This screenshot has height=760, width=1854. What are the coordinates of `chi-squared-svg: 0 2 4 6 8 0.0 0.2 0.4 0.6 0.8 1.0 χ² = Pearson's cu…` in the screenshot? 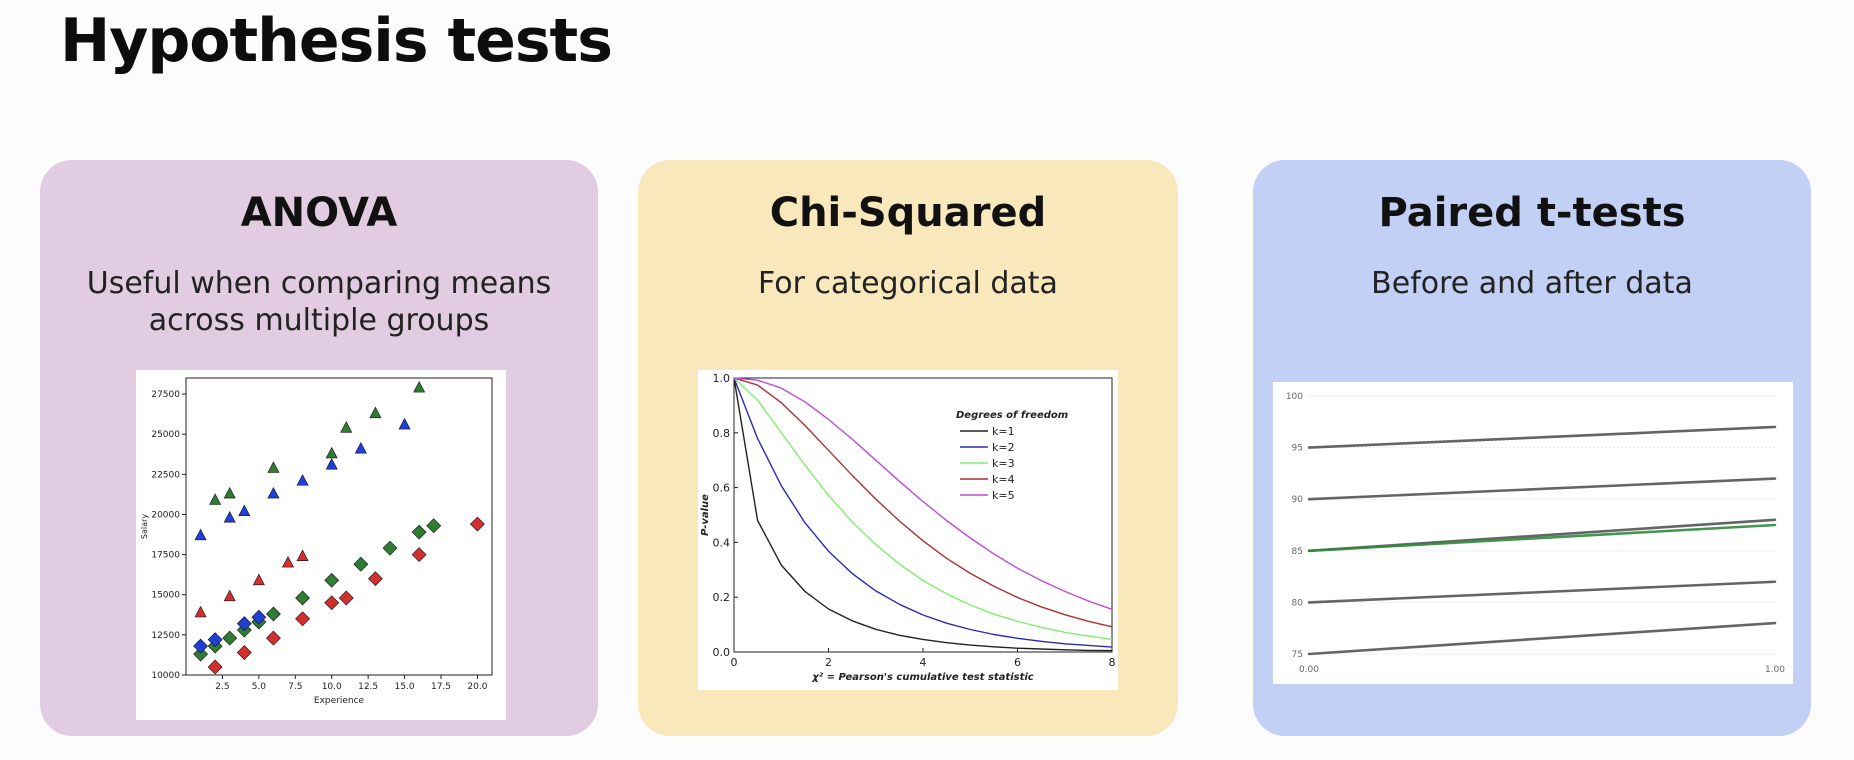 It's located at (908, 527).